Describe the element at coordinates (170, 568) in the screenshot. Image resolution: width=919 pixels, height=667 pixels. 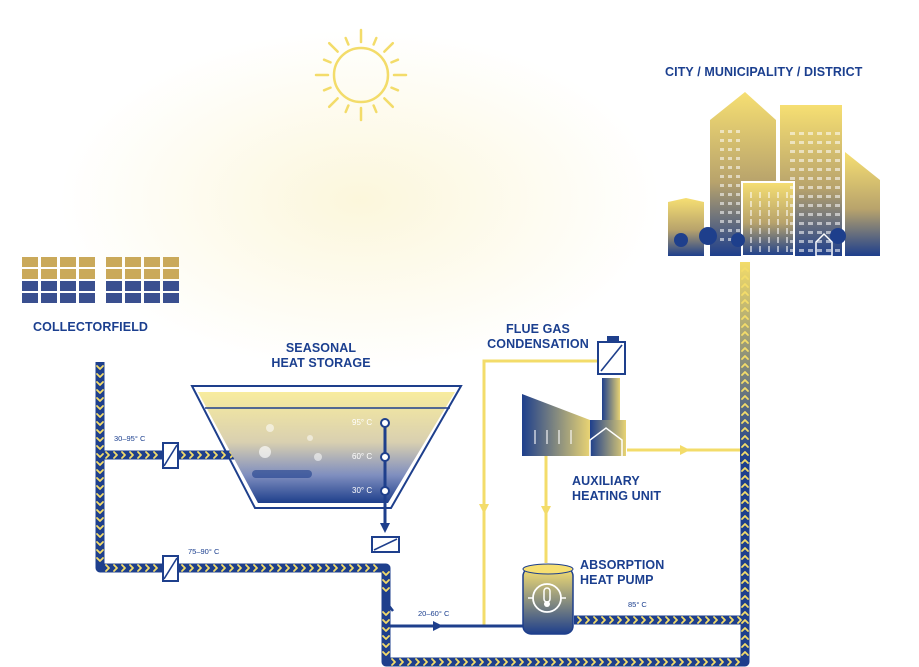
I see `valve-return` at that location.